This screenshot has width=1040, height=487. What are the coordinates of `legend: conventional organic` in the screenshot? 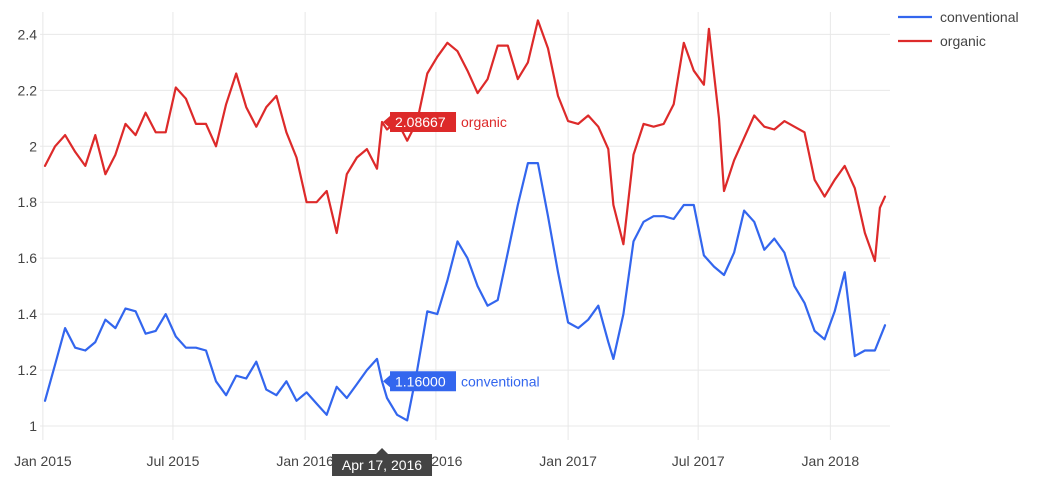 It's located at (958, 29).